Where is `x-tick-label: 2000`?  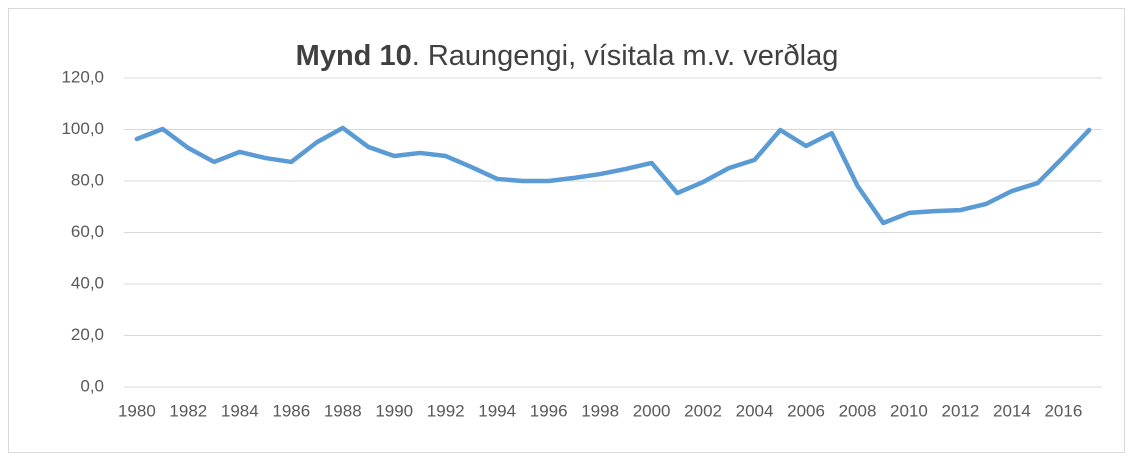
x-tick-label: 2000 is located at coordinates (652, 410).